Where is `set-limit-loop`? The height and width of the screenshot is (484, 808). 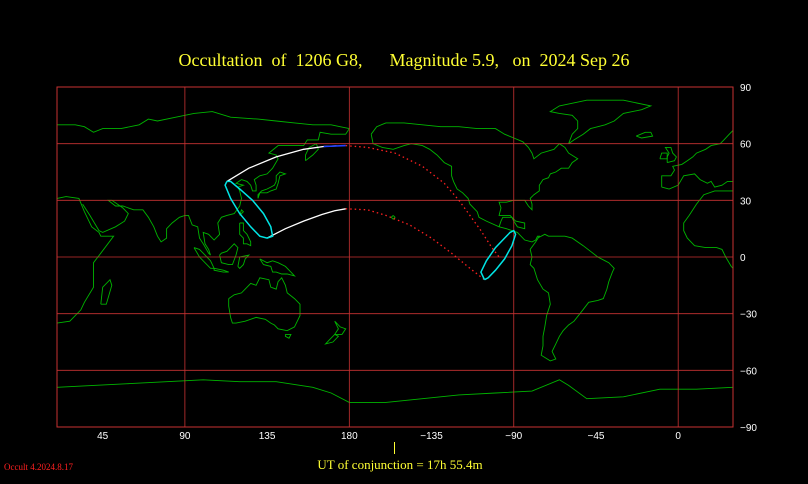
set-limit-loop is located at coordinates (498, 255).